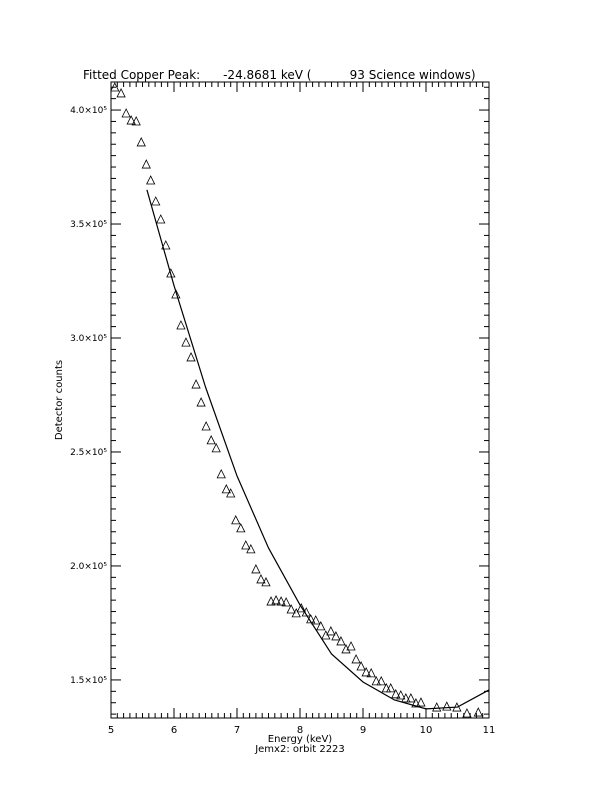 The height and width of the screenshot is (796, 612). Describe the element at coordinates (237, 730) in the screenshot. I see `x-tick-label: 7` at that location.